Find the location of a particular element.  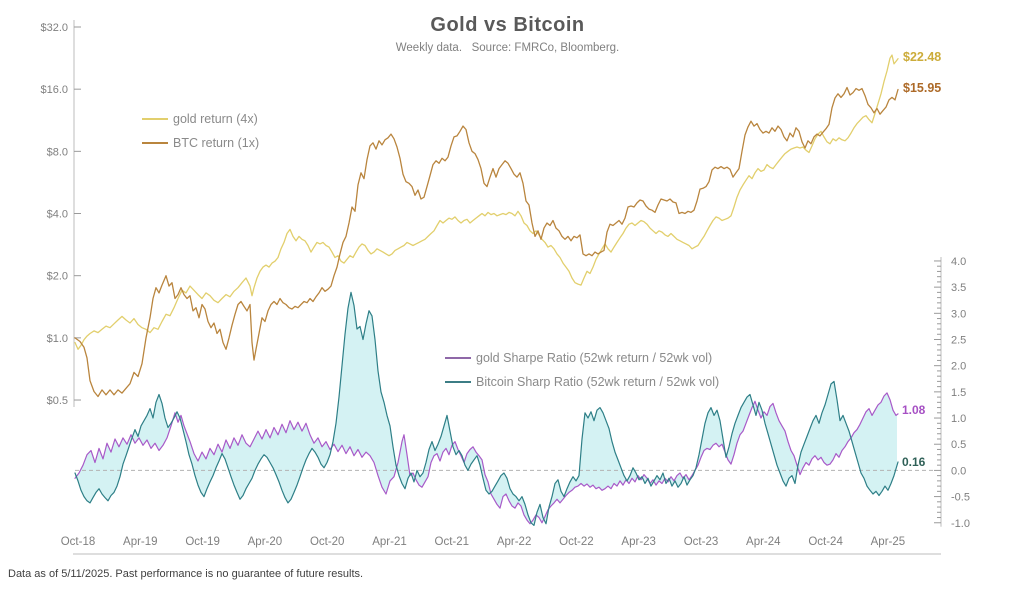

axis-tick-label: 1.5 is located at coordinates (958, 393).